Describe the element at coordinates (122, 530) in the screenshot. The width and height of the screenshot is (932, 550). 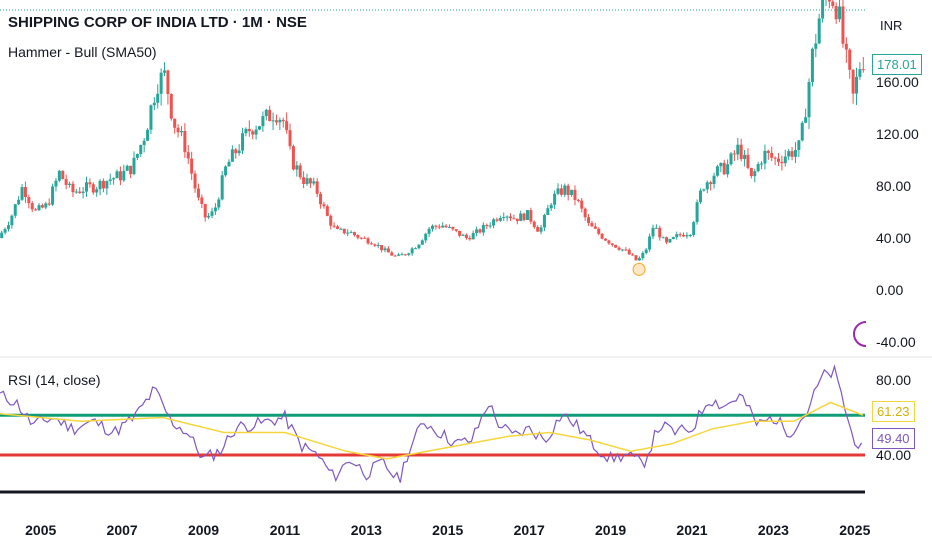
I see `time-tick-label: 2007` at that location.